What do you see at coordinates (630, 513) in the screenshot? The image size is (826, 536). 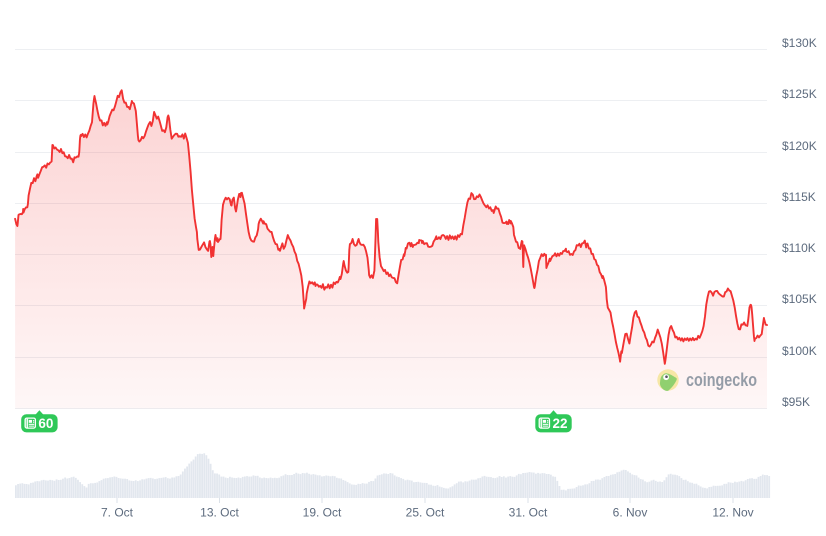 I see `svg-text: 6. Nov` at bounding box center [630, 513].